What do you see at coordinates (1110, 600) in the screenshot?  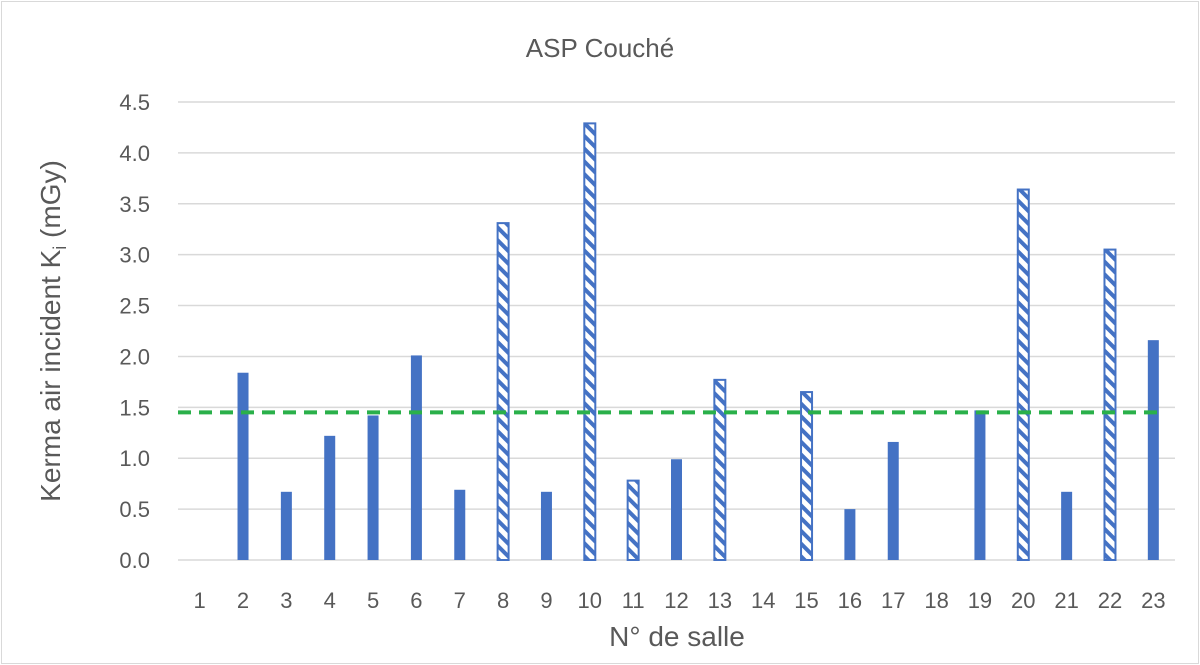 I see `x-tick-label: 22` at bounding box center [1110, 600].